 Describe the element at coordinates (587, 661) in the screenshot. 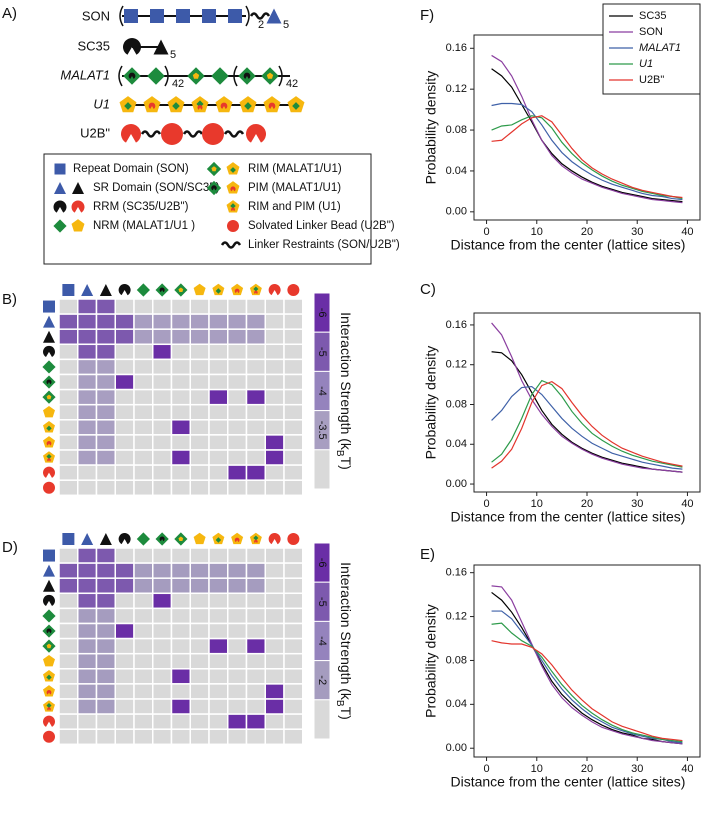

I see `plot-frame` at that location.